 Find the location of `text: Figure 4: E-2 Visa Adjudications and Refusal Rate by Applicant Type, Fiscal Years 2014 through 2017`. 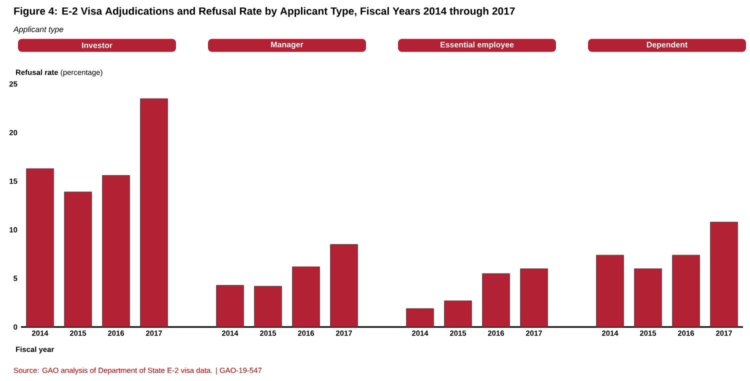

text: Figure 4: E-2 Visa Adjudications and Refusal Rate by Applicant Type, Fiscal Years 2014 through 2017 is located at coordinates (264, 12).